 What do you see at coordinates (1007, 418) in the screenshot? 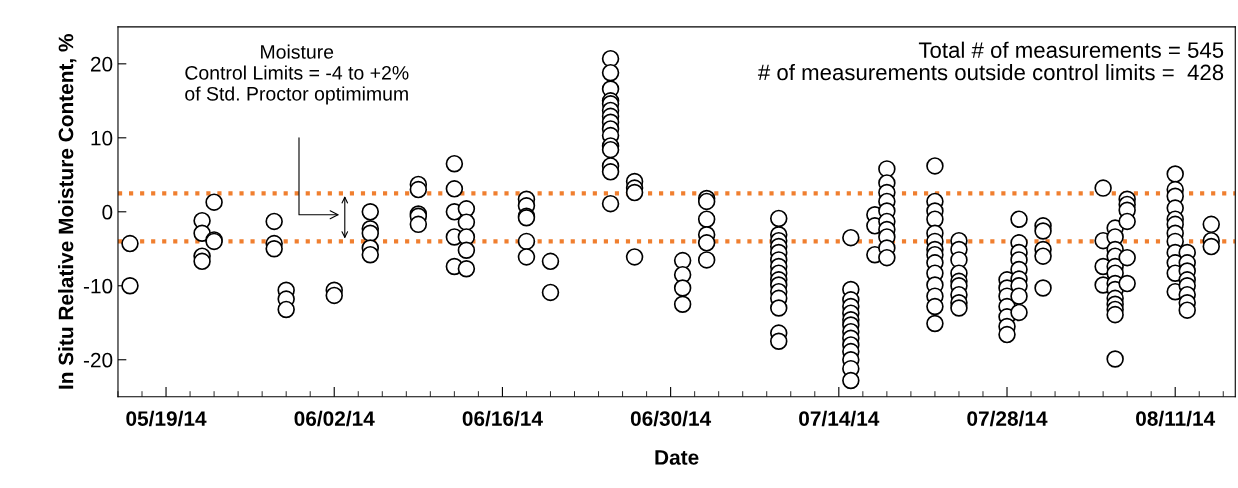
I see `x-tick-label: 07/28/14` at bounding box center [1007, 418].